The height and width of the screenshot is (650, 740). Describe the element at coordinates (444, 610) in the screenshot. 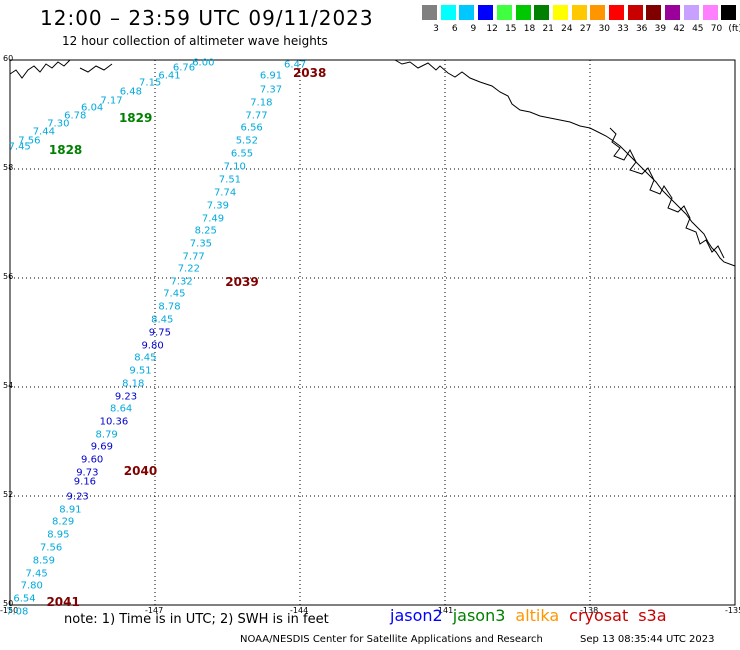

I see `longitude-label: -141` at that location.